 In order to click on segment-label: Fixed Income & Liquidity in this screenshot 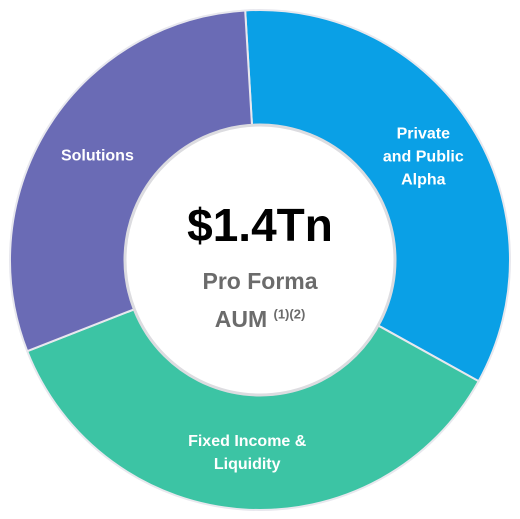, I will do `click(247, 452)`.